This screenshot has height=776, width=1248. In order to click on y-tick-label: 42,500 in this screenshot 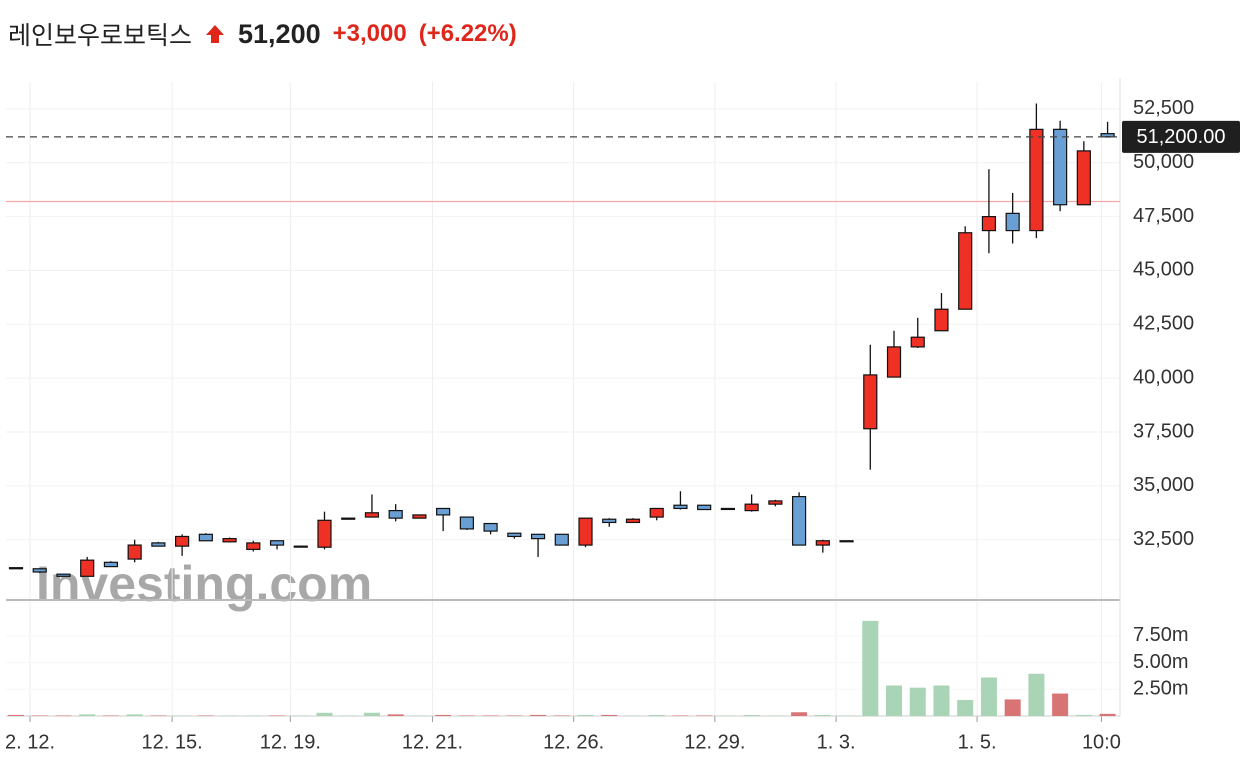, I will do `click(1163, 324)`.